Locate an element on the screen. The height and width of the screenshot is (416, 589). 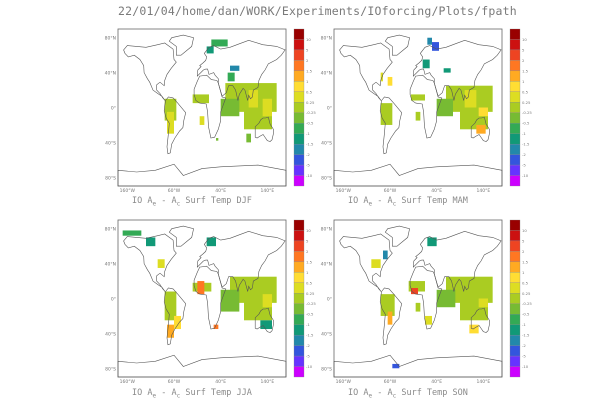
lon-tick-label: 40°E is located at coordinates (220, 191).